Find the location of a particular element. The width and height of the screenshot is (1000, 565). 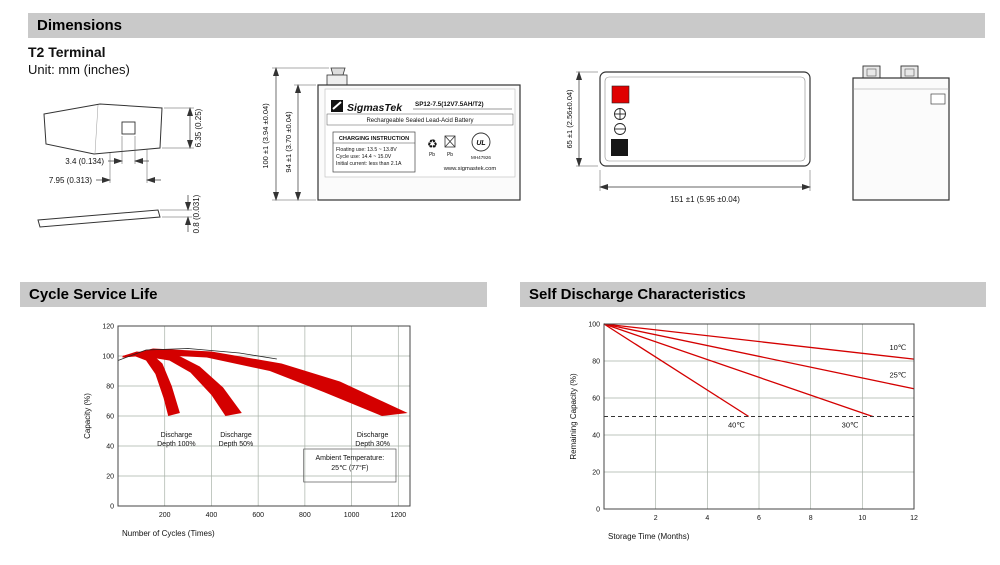

dim-length: 151 ±1 (5.95 ±0.04) is located at coordinates (705, 199).